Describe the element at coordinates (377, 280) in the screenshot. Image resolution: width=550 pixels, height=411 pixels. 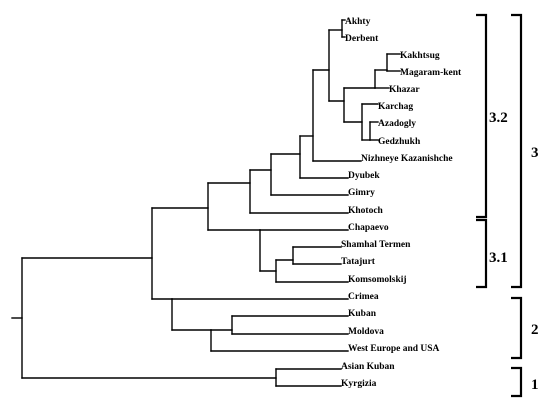
I see `leaf-komsomolskij: Komsomolskij` at that location.